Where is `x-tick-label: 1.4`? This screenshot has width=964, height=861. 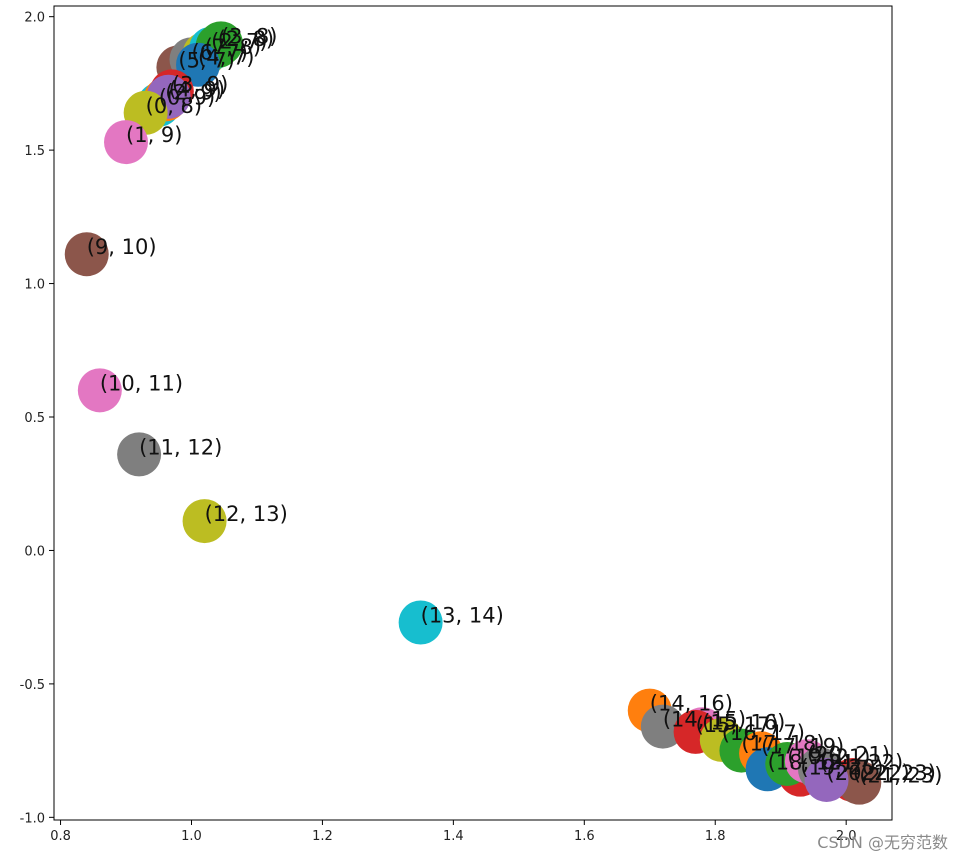 x-tick-label: 1.4 is located at coordinates (453, 836).